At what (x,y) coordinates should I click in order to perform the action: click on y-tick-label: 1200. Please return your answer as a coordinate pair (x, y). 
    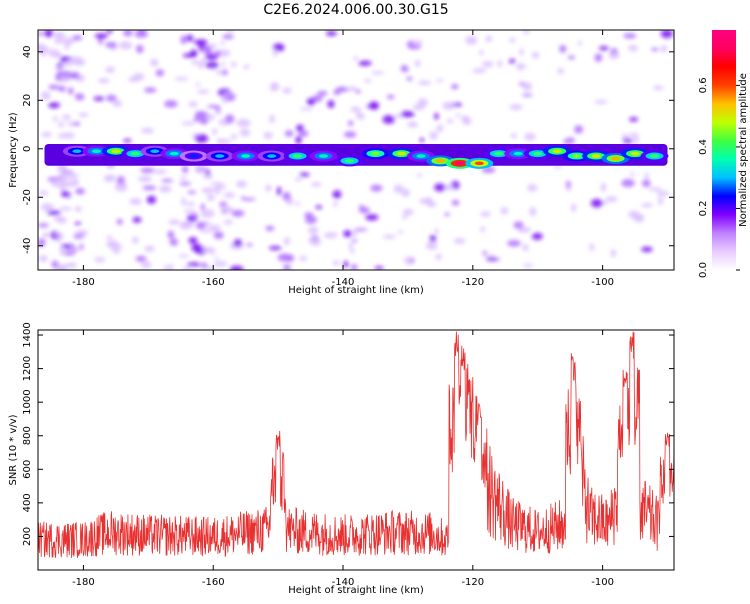
    Looking at the image, I should click on (27, 368).